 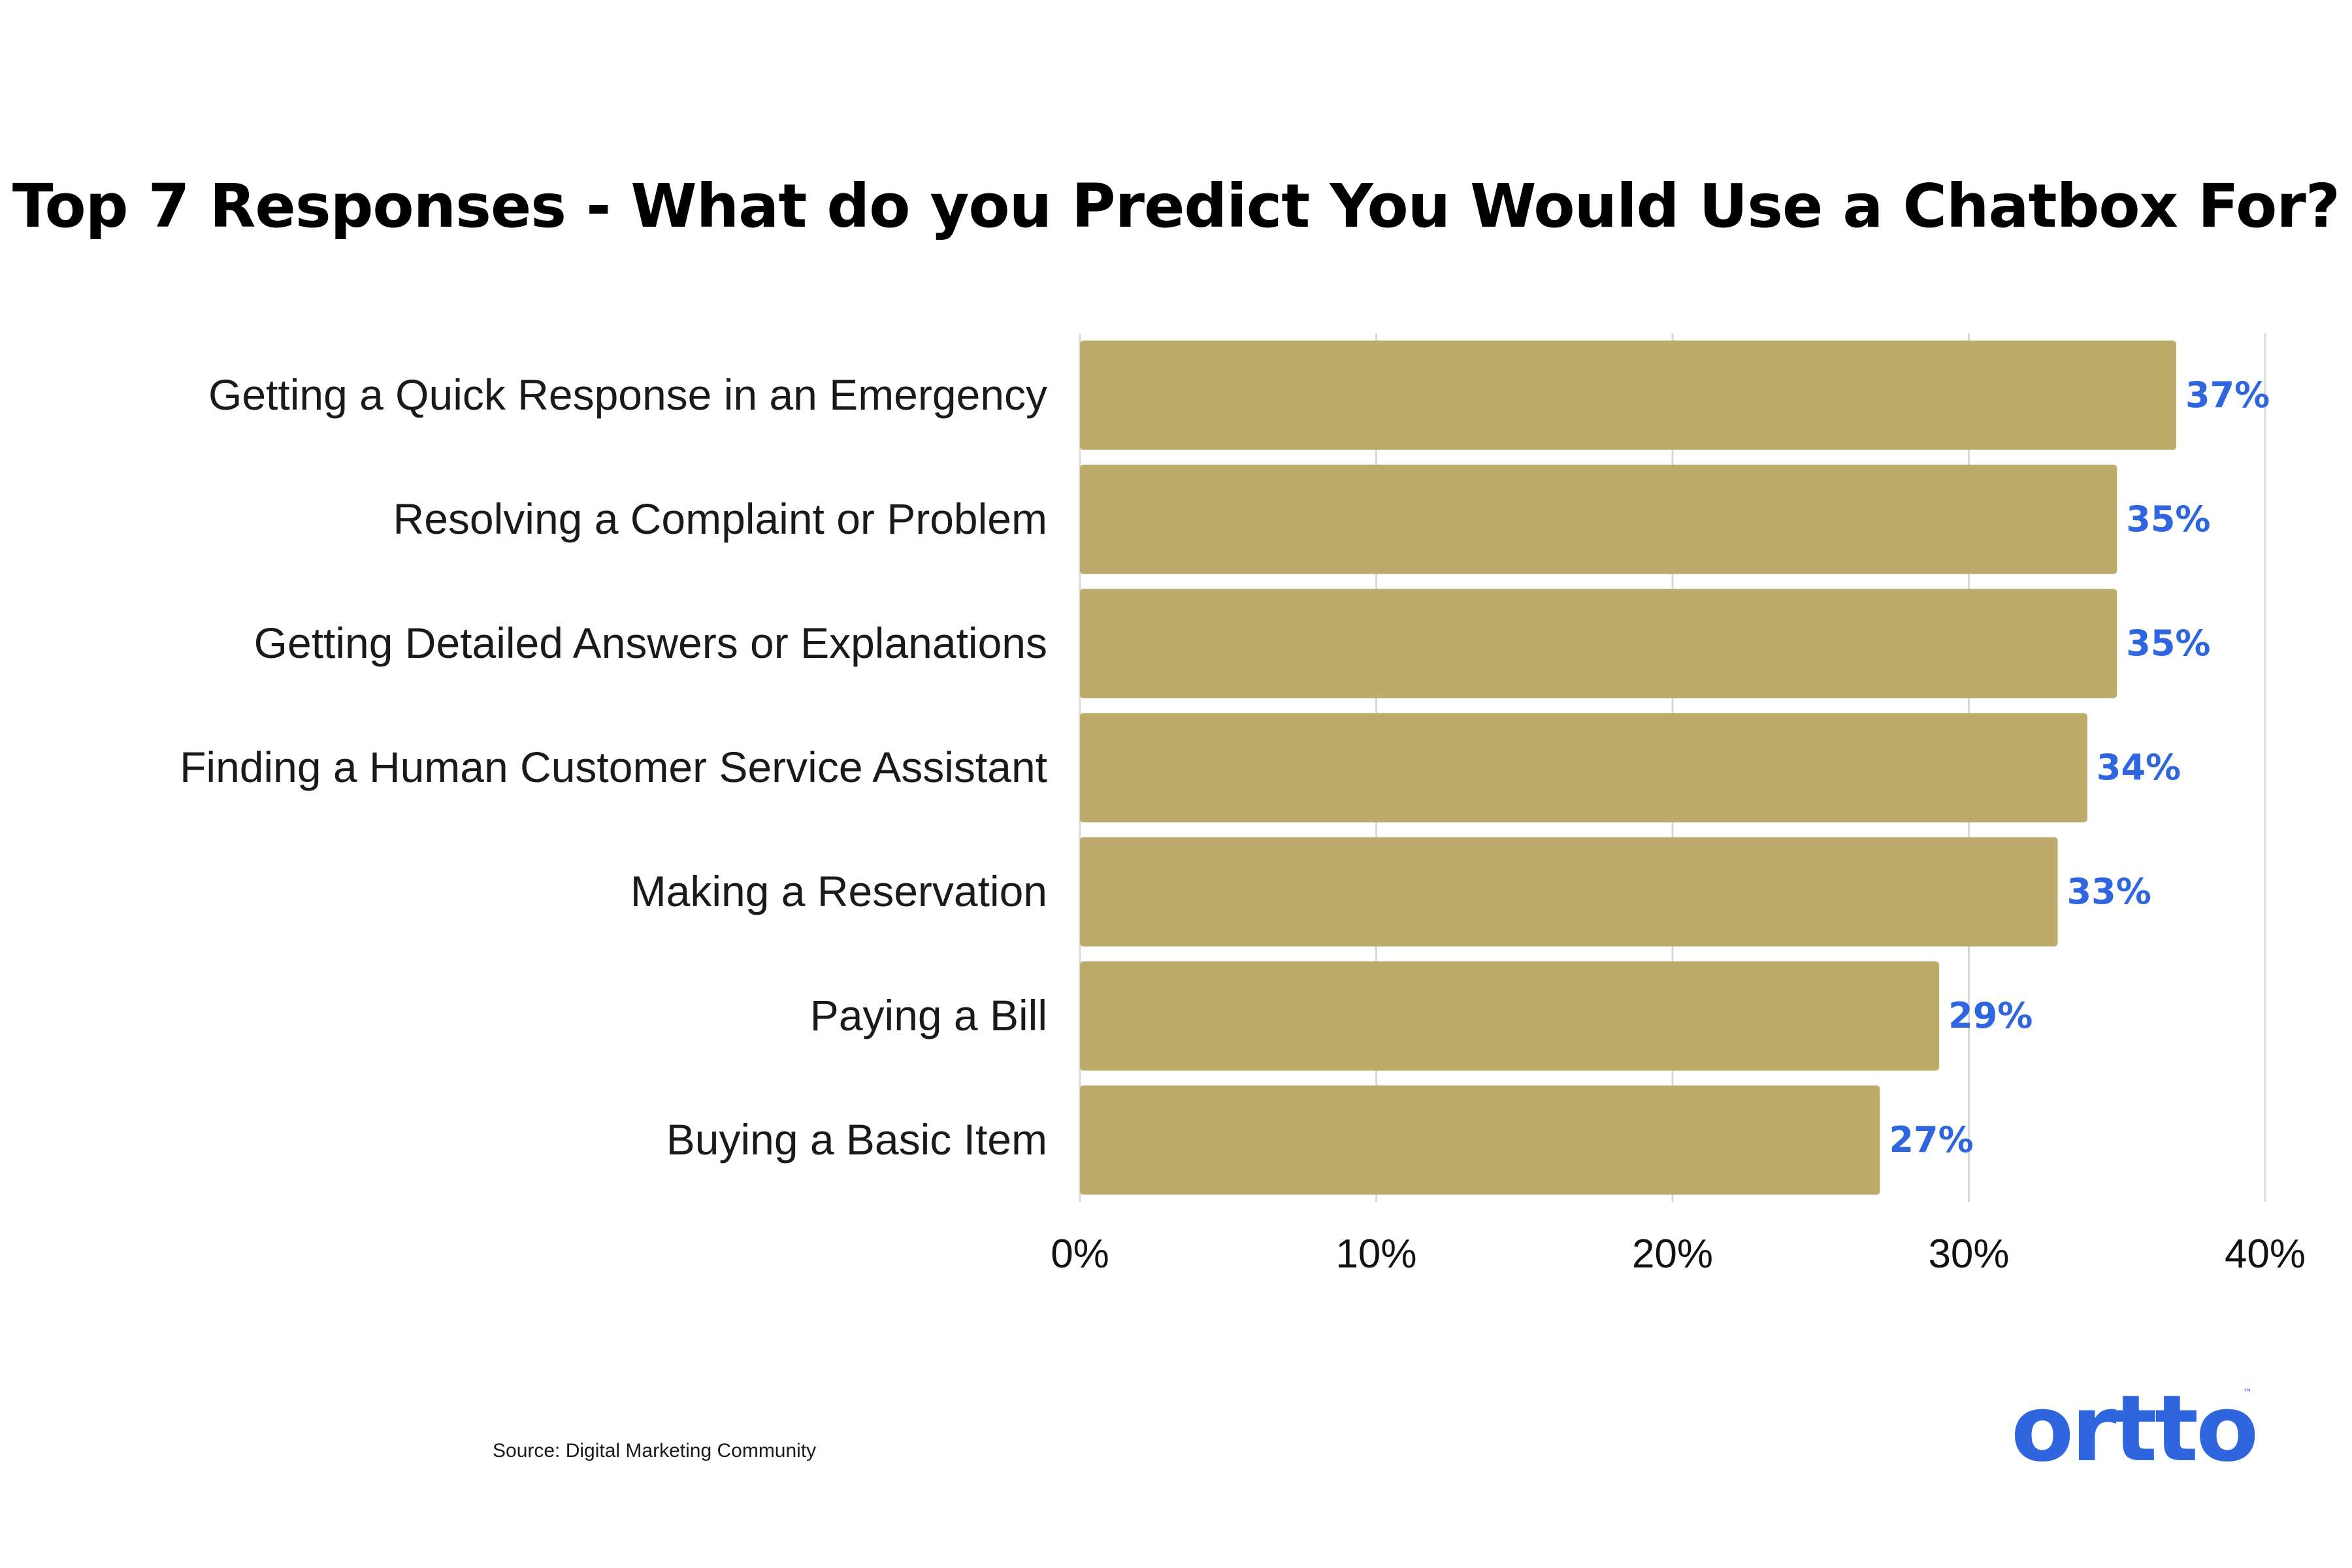 What do you see at coordinates (1375, 1254) in the screenshot?
I see `x-tick-label: 10%` at bounding box center [1375, 1254].